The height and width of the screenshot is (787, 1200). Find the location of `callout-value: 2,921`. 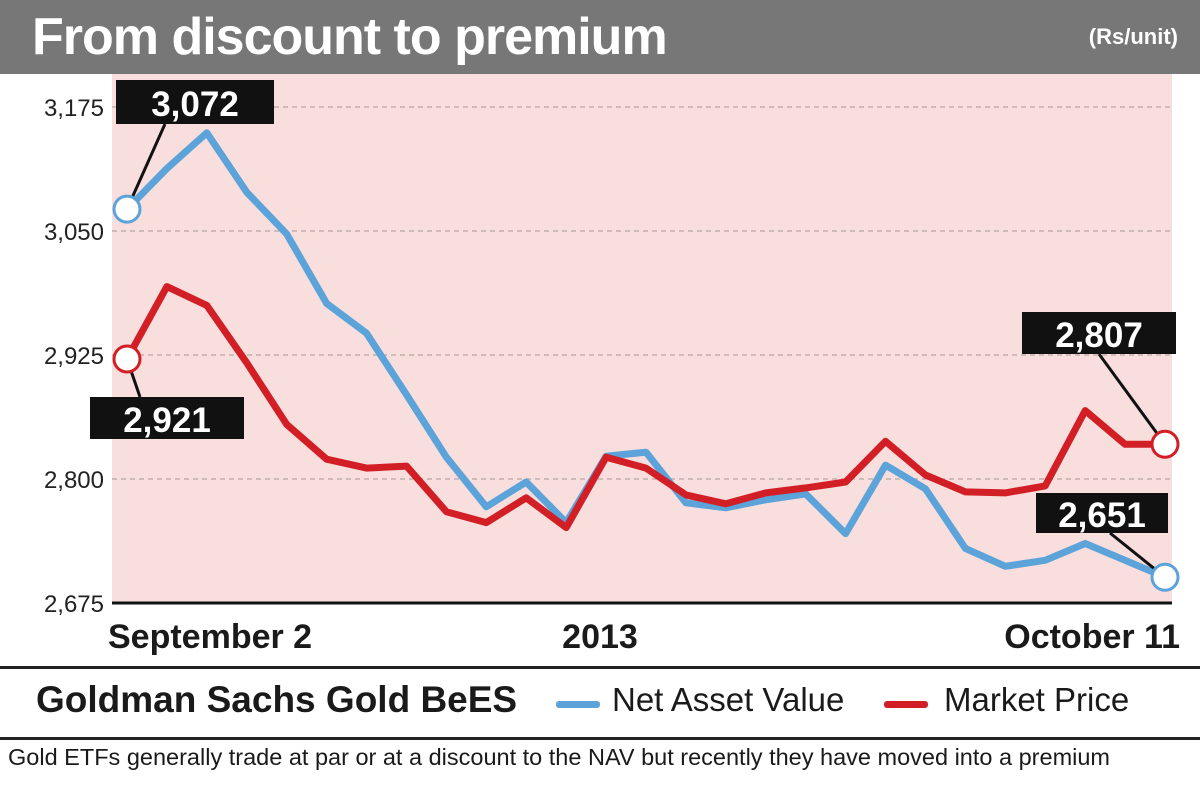

callout-value: 2,921 is located at coordinates (167, 420).